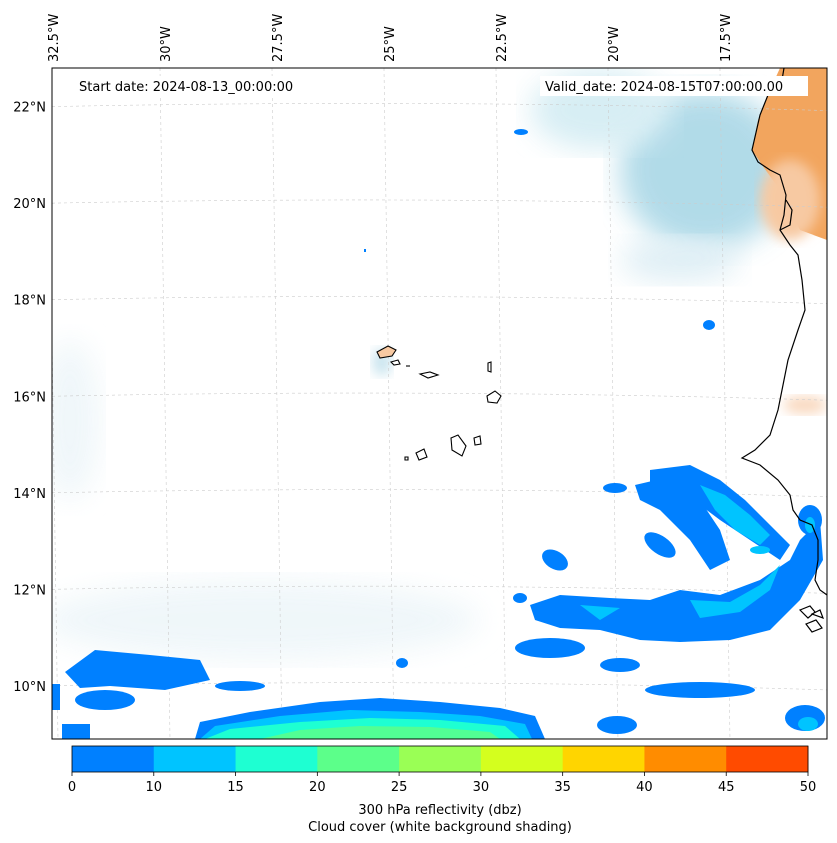  Describe the element at coordinates (266, 620) in the screenshot. I see `cloud-haze-south` at that location.